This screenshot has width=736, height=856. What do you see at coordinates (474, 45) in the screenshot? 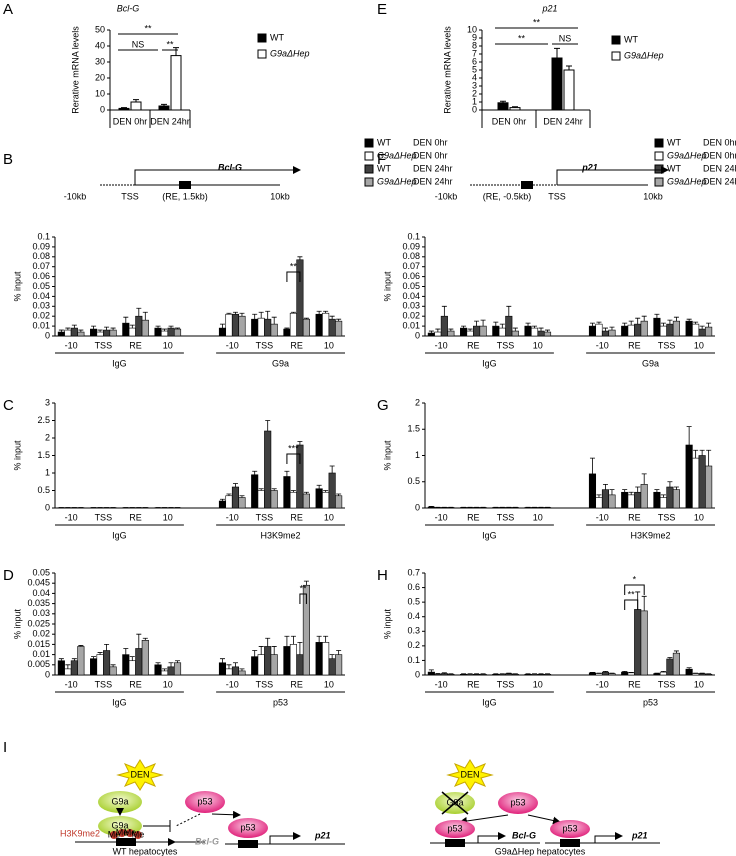
I see `y-tick-label: 8` at bounding box center [474, 45].